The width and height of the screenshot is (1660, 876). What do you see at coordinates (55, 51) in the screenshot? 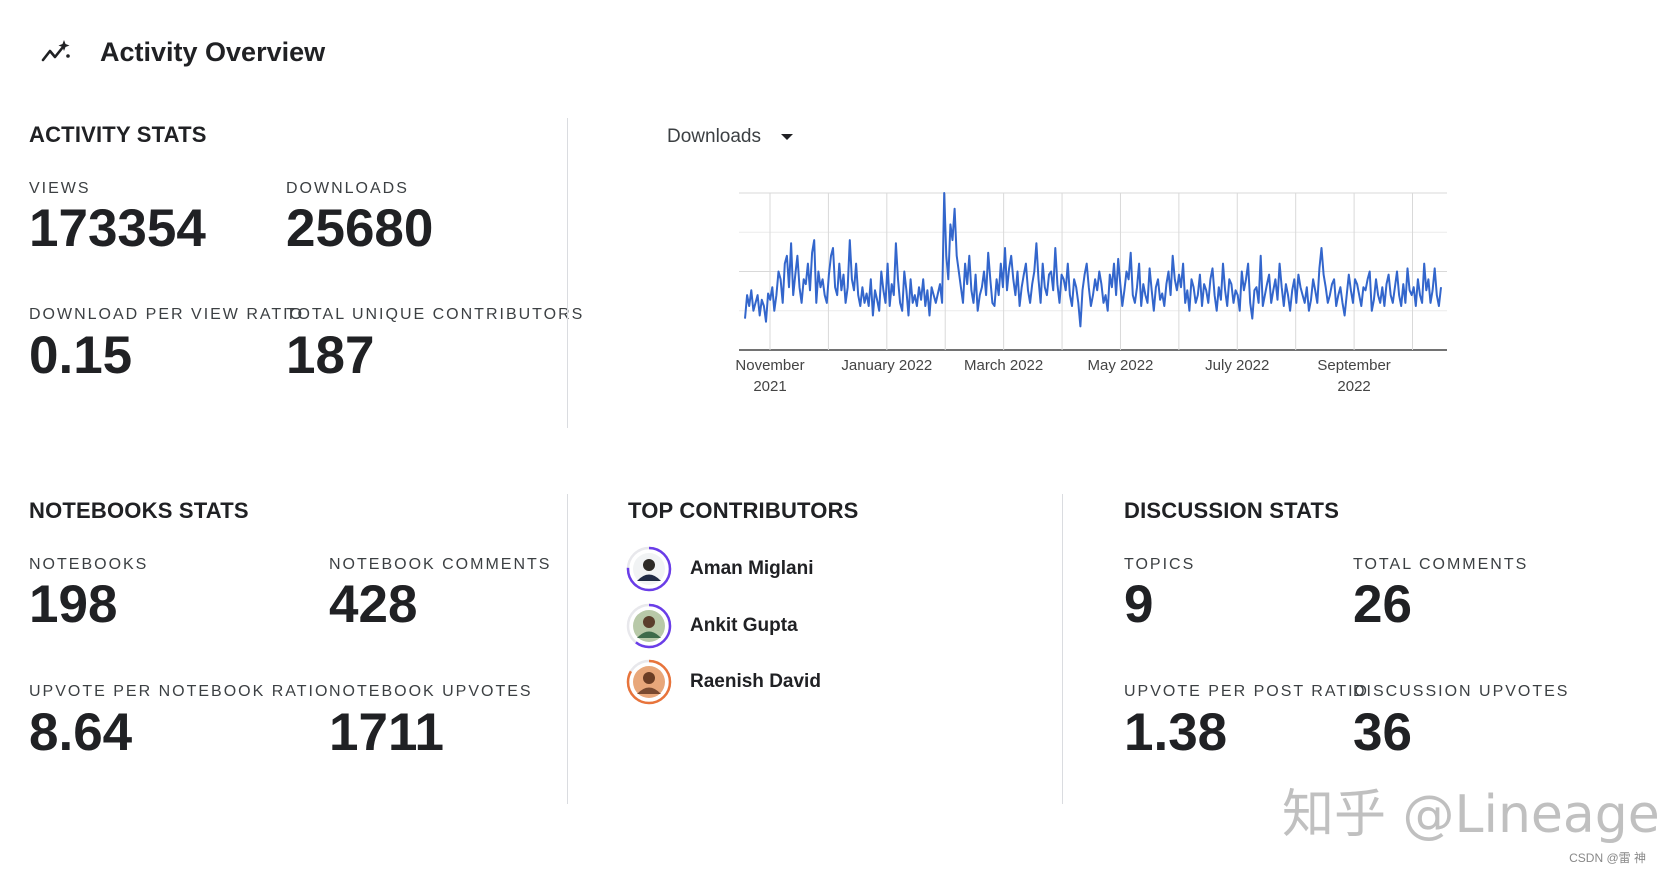
I see `trend-sparkle-icon` at bounding box center [55, 51].